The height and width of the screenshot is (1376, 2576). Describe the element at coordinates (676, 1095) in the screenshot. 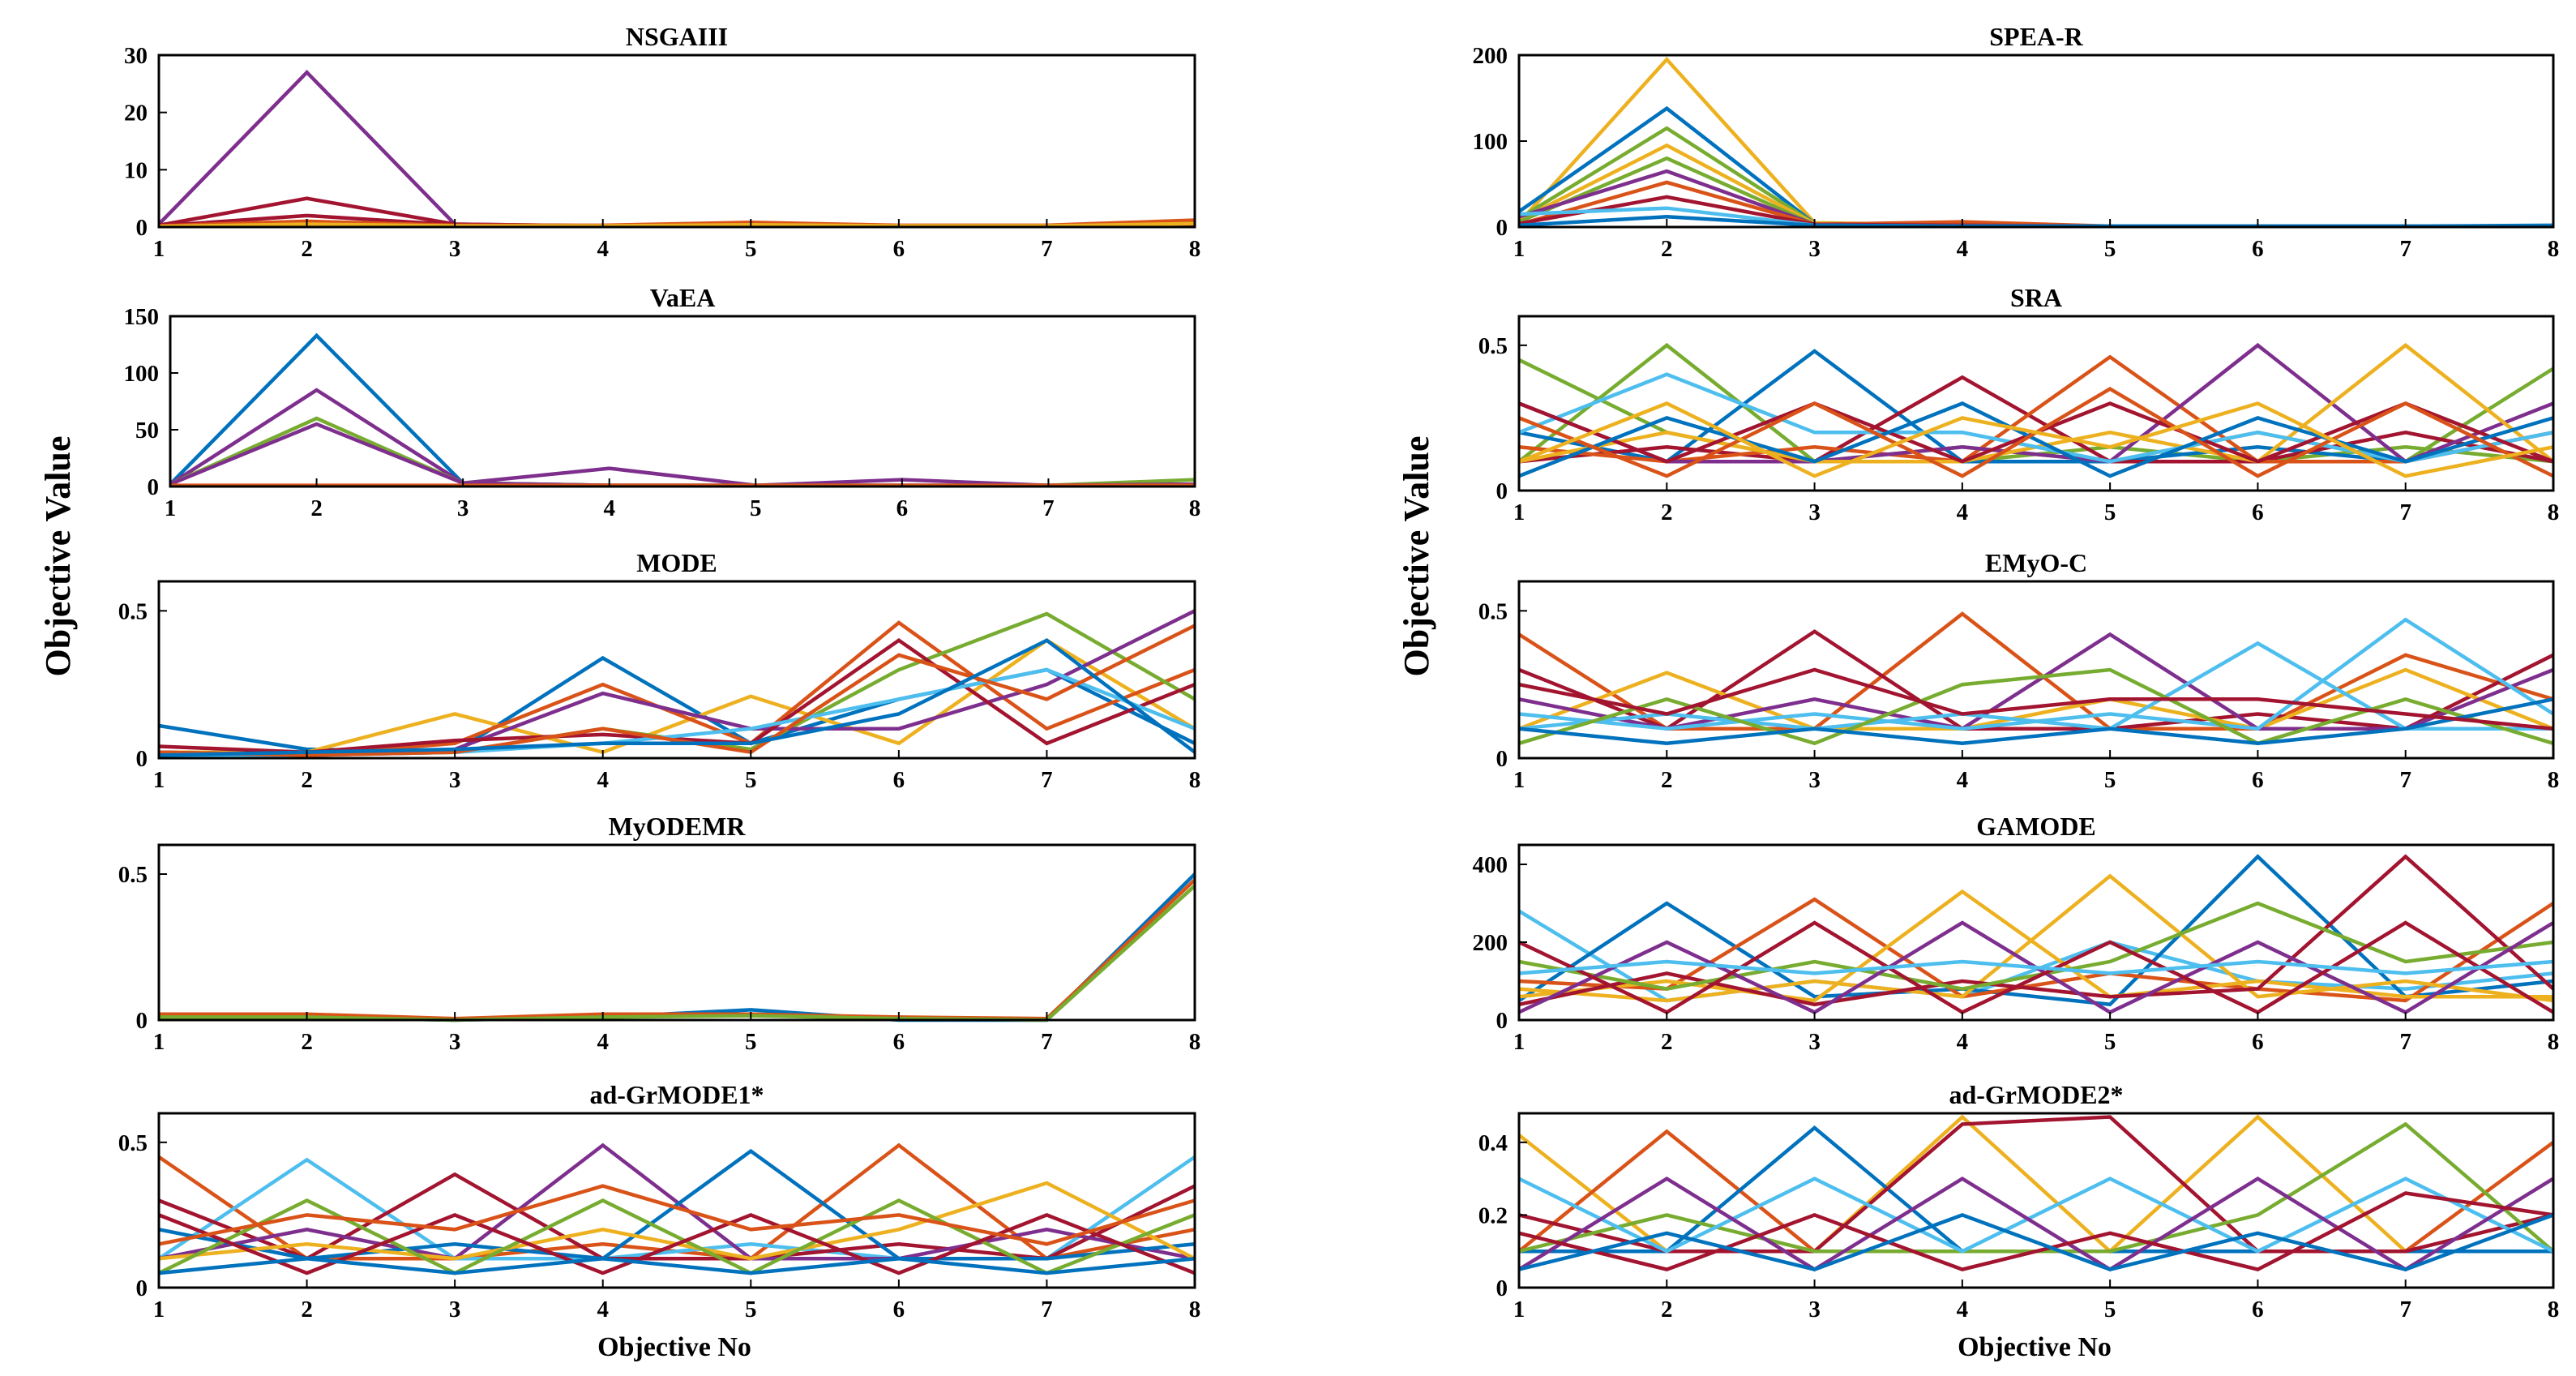

I see `chart-title: ad-GrMODE1*` at that location.